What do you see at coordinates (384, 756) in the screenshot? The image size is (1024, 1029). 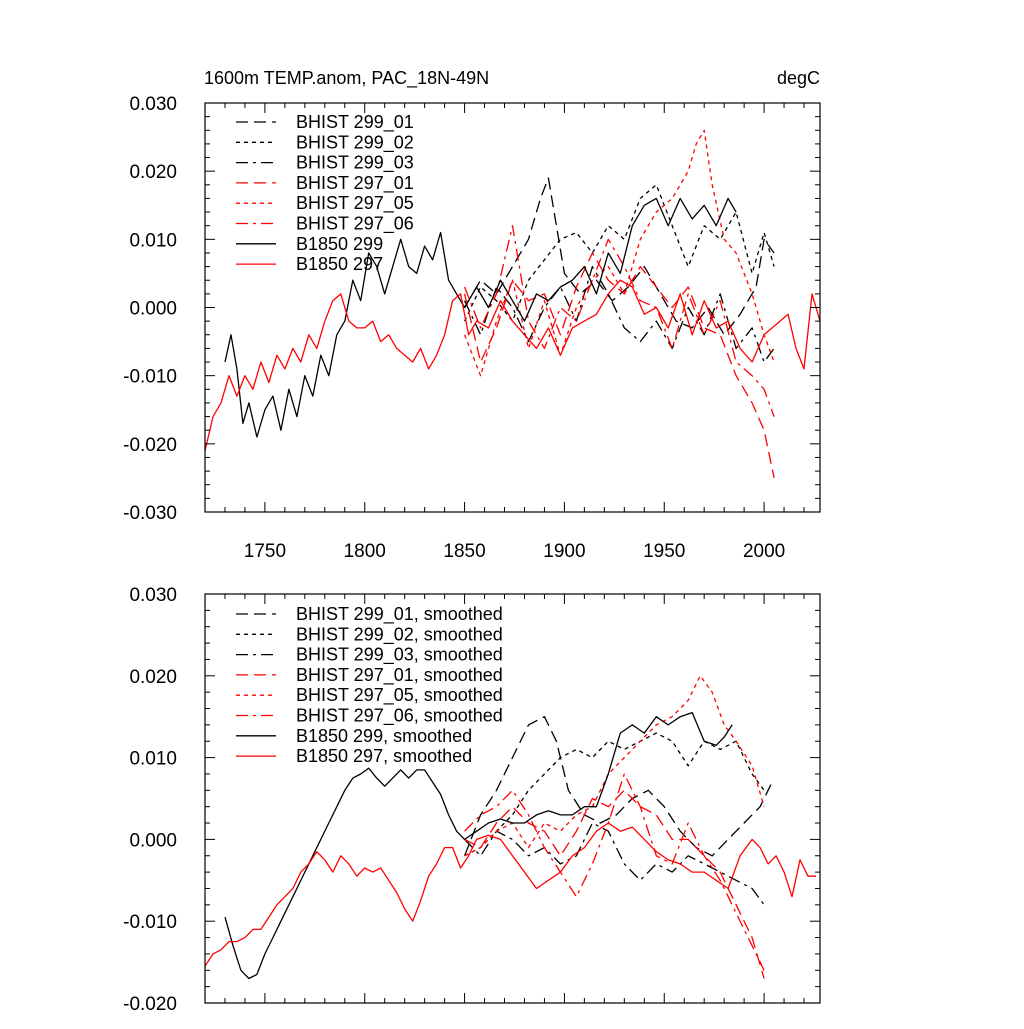 I see `legend-label: B1850 297, smoothed` at bounding box center [384, 756].